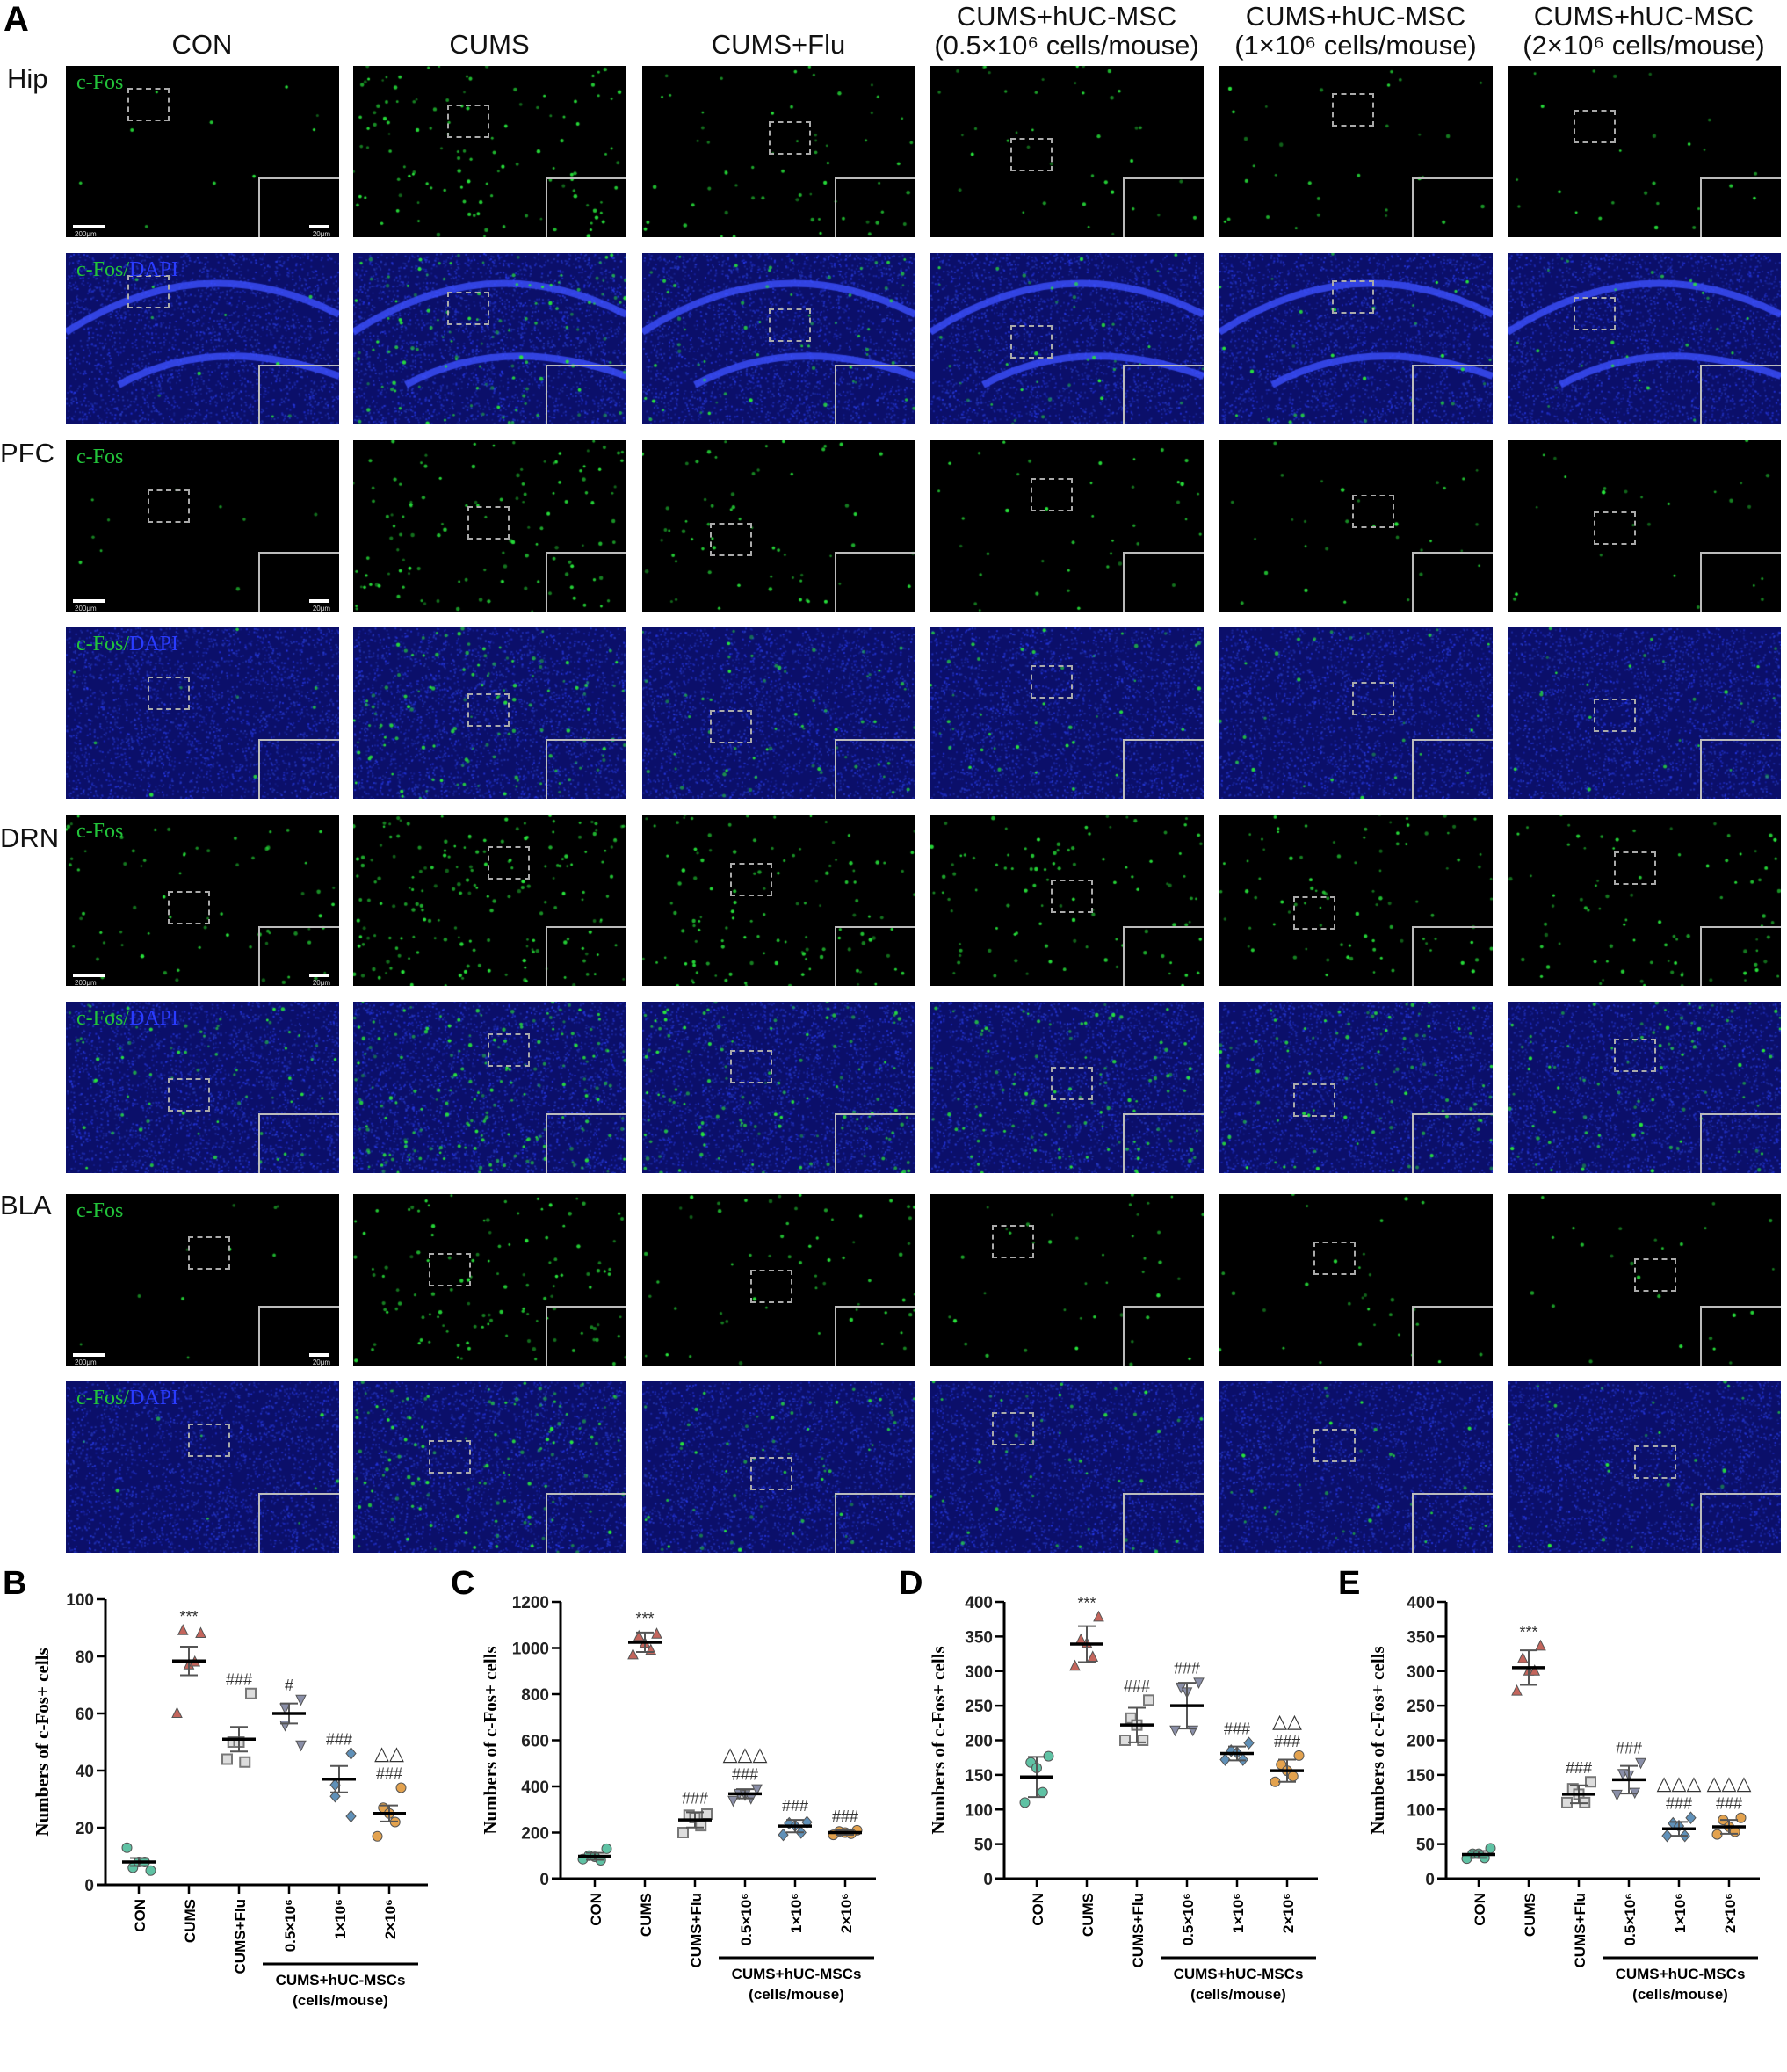 The width and height of the screenshot is (1787, 2072). I want to click on panel-label: C, so click(462, 1583).